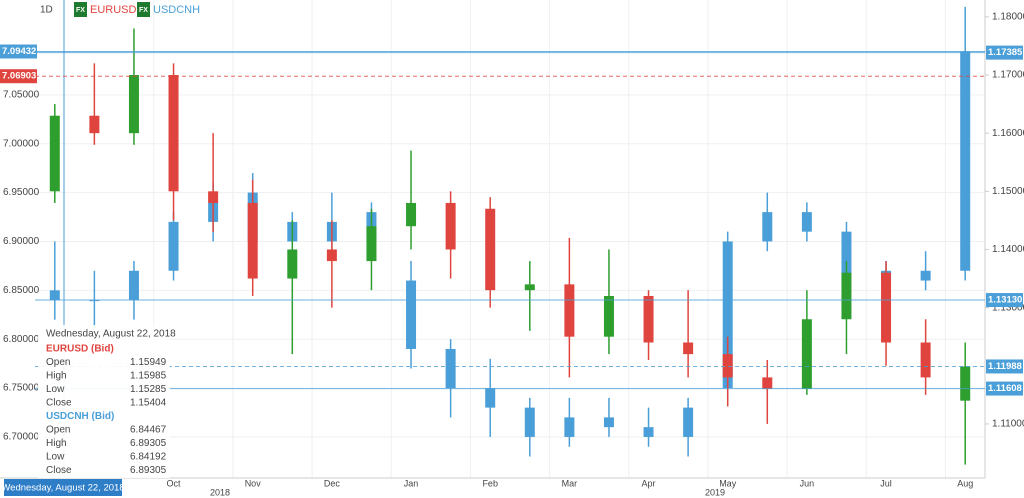  I want to click on y2-tick-label: 1.14000, so click(1008, 249).